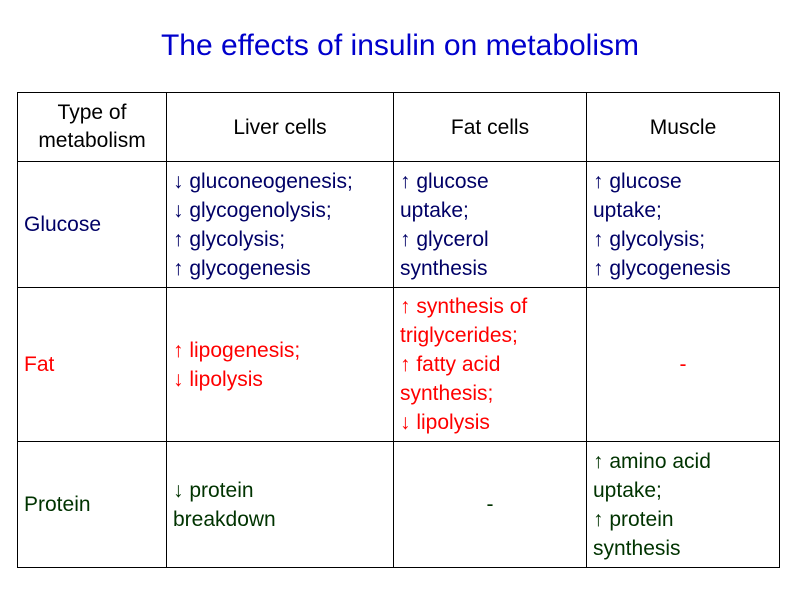 The width and height of the screenshot is (800, 600). Describe the element at coordinates (92, 112) in the screenshot. I see `header-type-line-1: Type of` at that location.